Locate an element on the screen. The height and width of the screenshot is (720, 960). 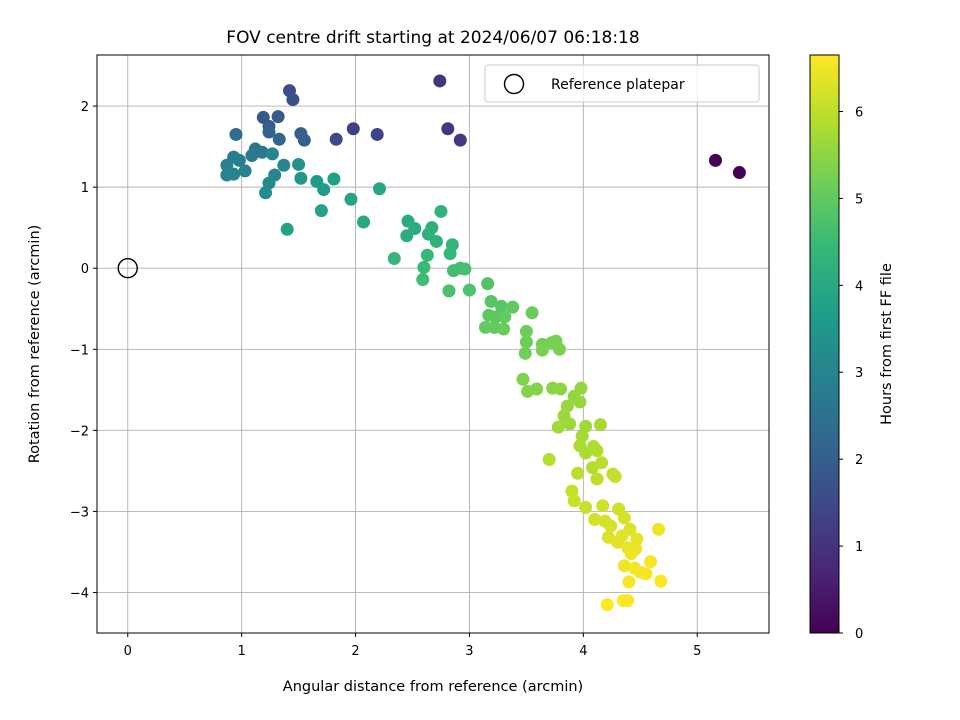
x-tick-label: 4 is located at coordinates (583, 651).